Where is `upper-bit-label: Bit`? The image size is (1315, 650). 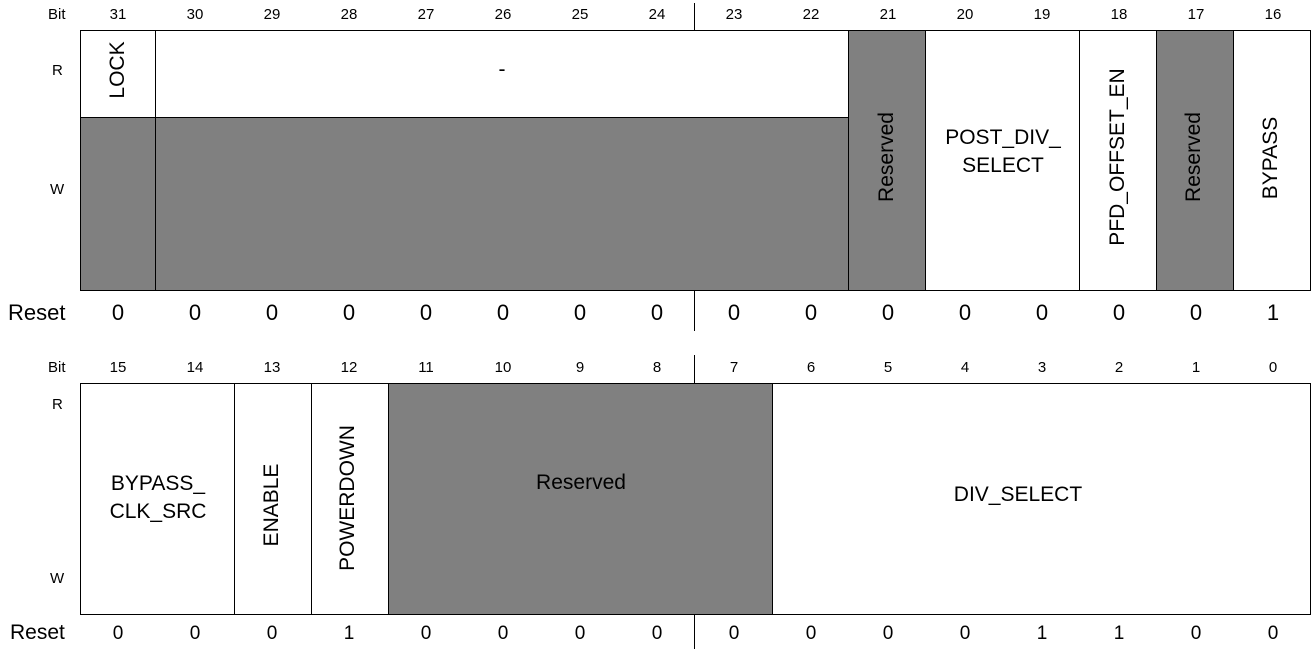 upper-bit-label: Bit is located at coordinates (57, 14).